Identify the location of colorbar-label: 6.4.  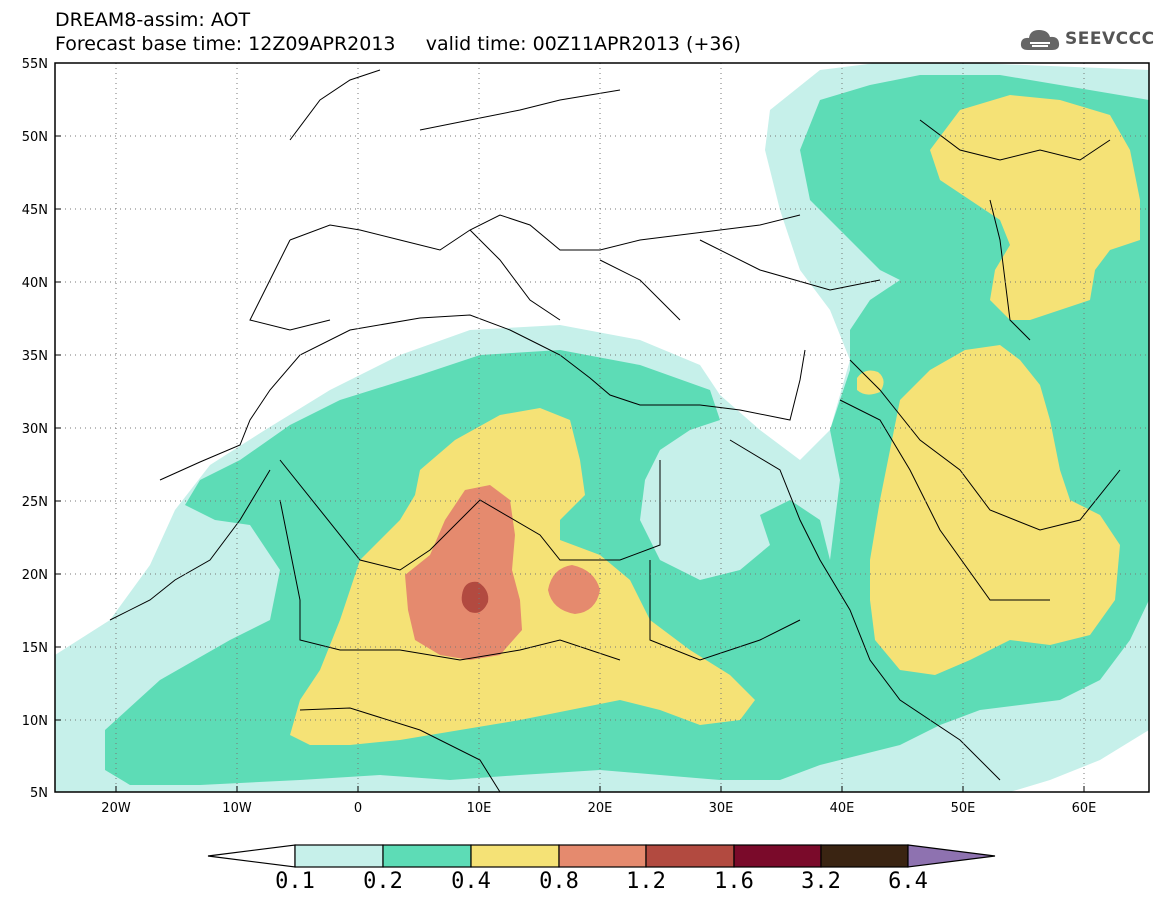
(908, 881).